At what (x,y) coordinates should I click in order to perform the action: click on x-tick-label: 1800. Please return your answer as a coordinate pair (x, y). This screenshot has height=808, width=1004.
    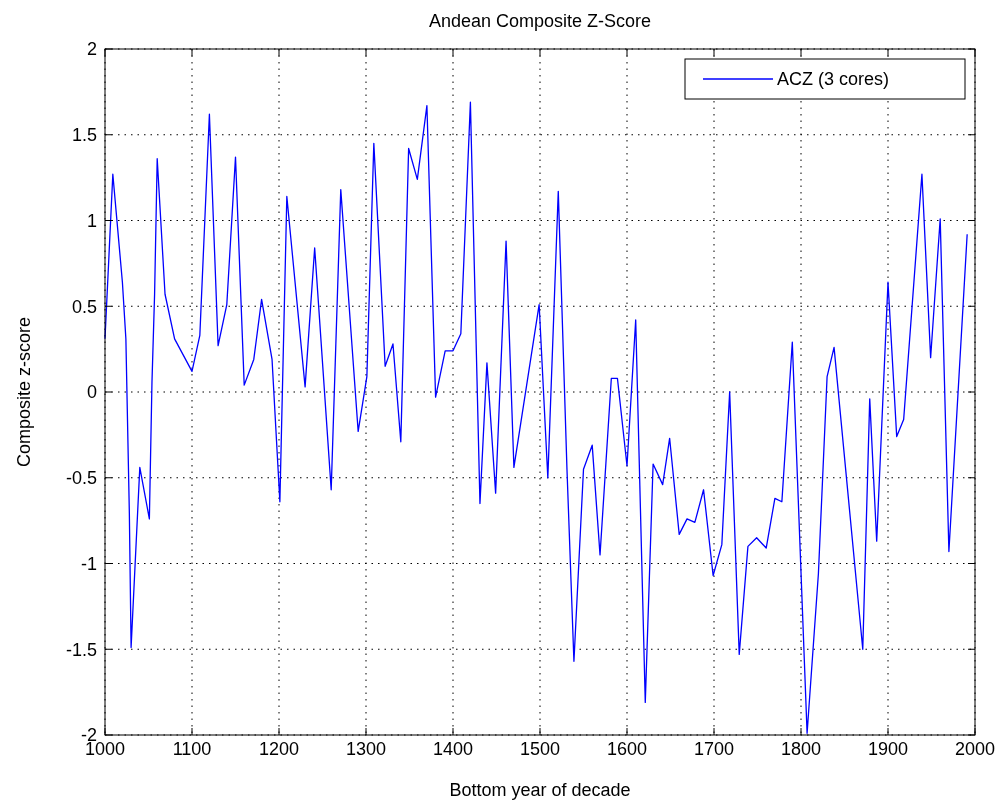
    Looking at the image, I should click on (801, 749).